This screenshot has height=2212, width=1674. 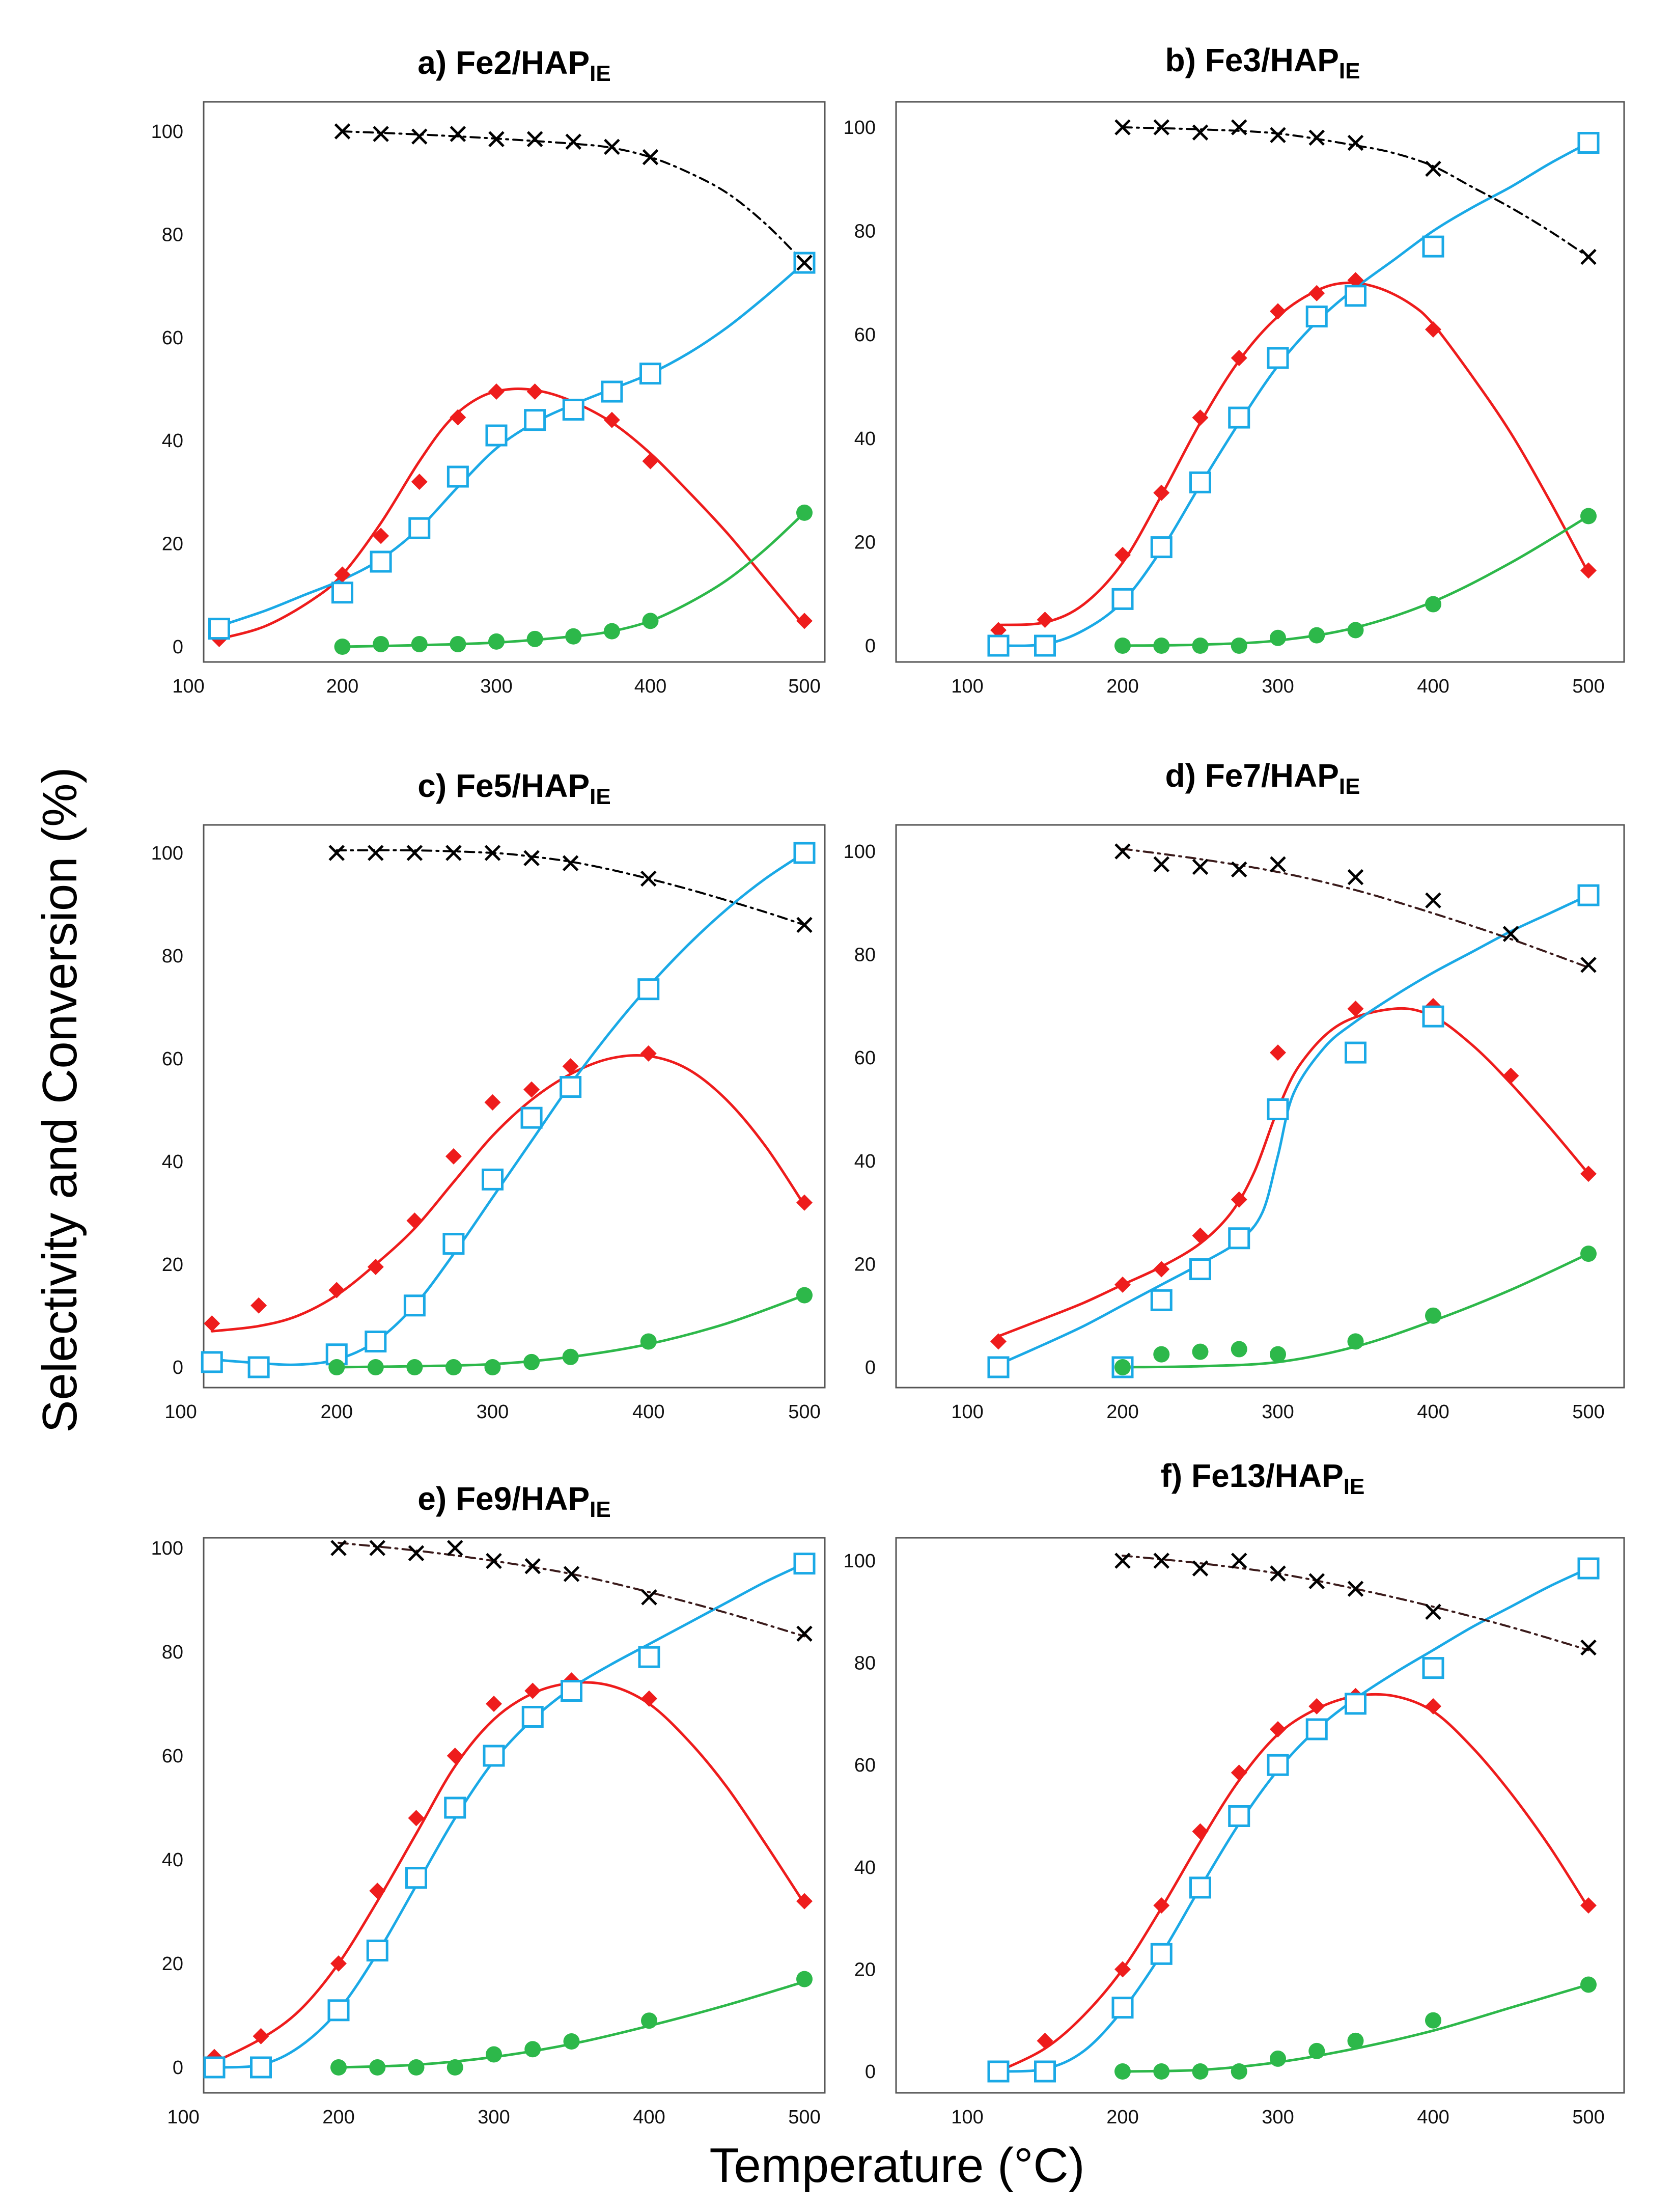 I want to click on fit-line-black-x, so click(x=570, y=887).